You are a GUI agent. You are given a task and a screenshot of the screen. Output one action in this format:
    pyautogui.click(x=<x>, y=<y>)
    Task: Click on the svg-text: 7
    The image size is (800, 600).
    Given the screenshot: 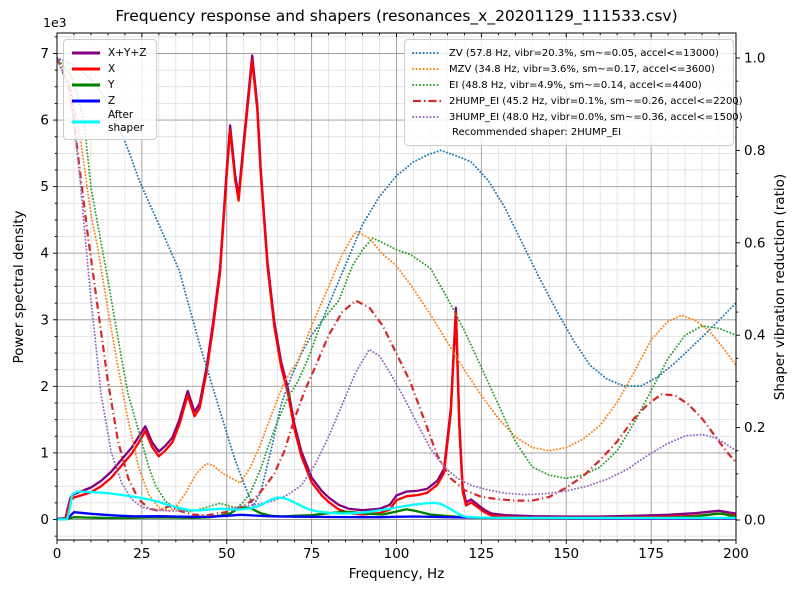 What is the action you would take?
    pyautogui.click(x=44, y=54)
    